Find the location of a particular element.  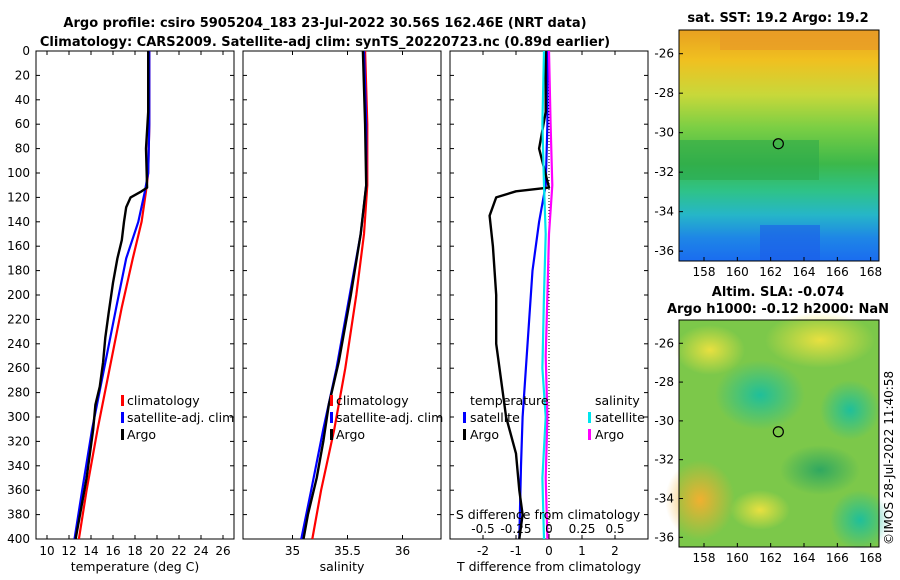

s-diff-tick-label: 0.5 is located at coordinates (614, 529).